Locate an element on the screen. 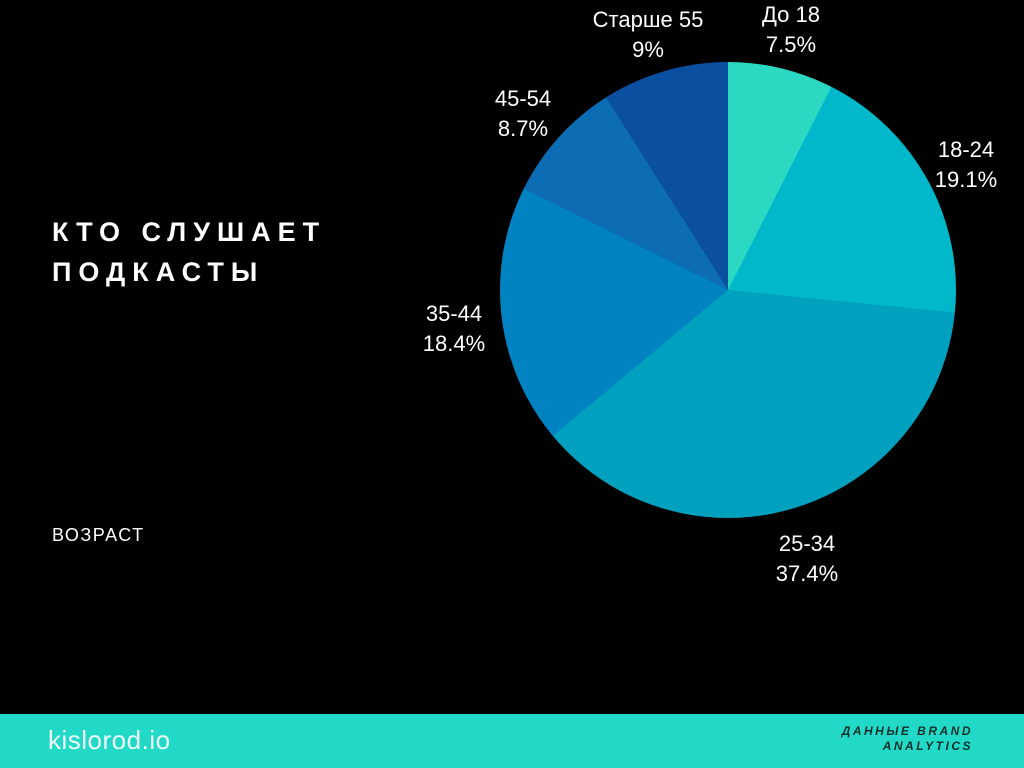 The height and width of the screenshot is (768, 1024). title-line-2: ПОДКАСТЫ is located at coordinates (158, 272).